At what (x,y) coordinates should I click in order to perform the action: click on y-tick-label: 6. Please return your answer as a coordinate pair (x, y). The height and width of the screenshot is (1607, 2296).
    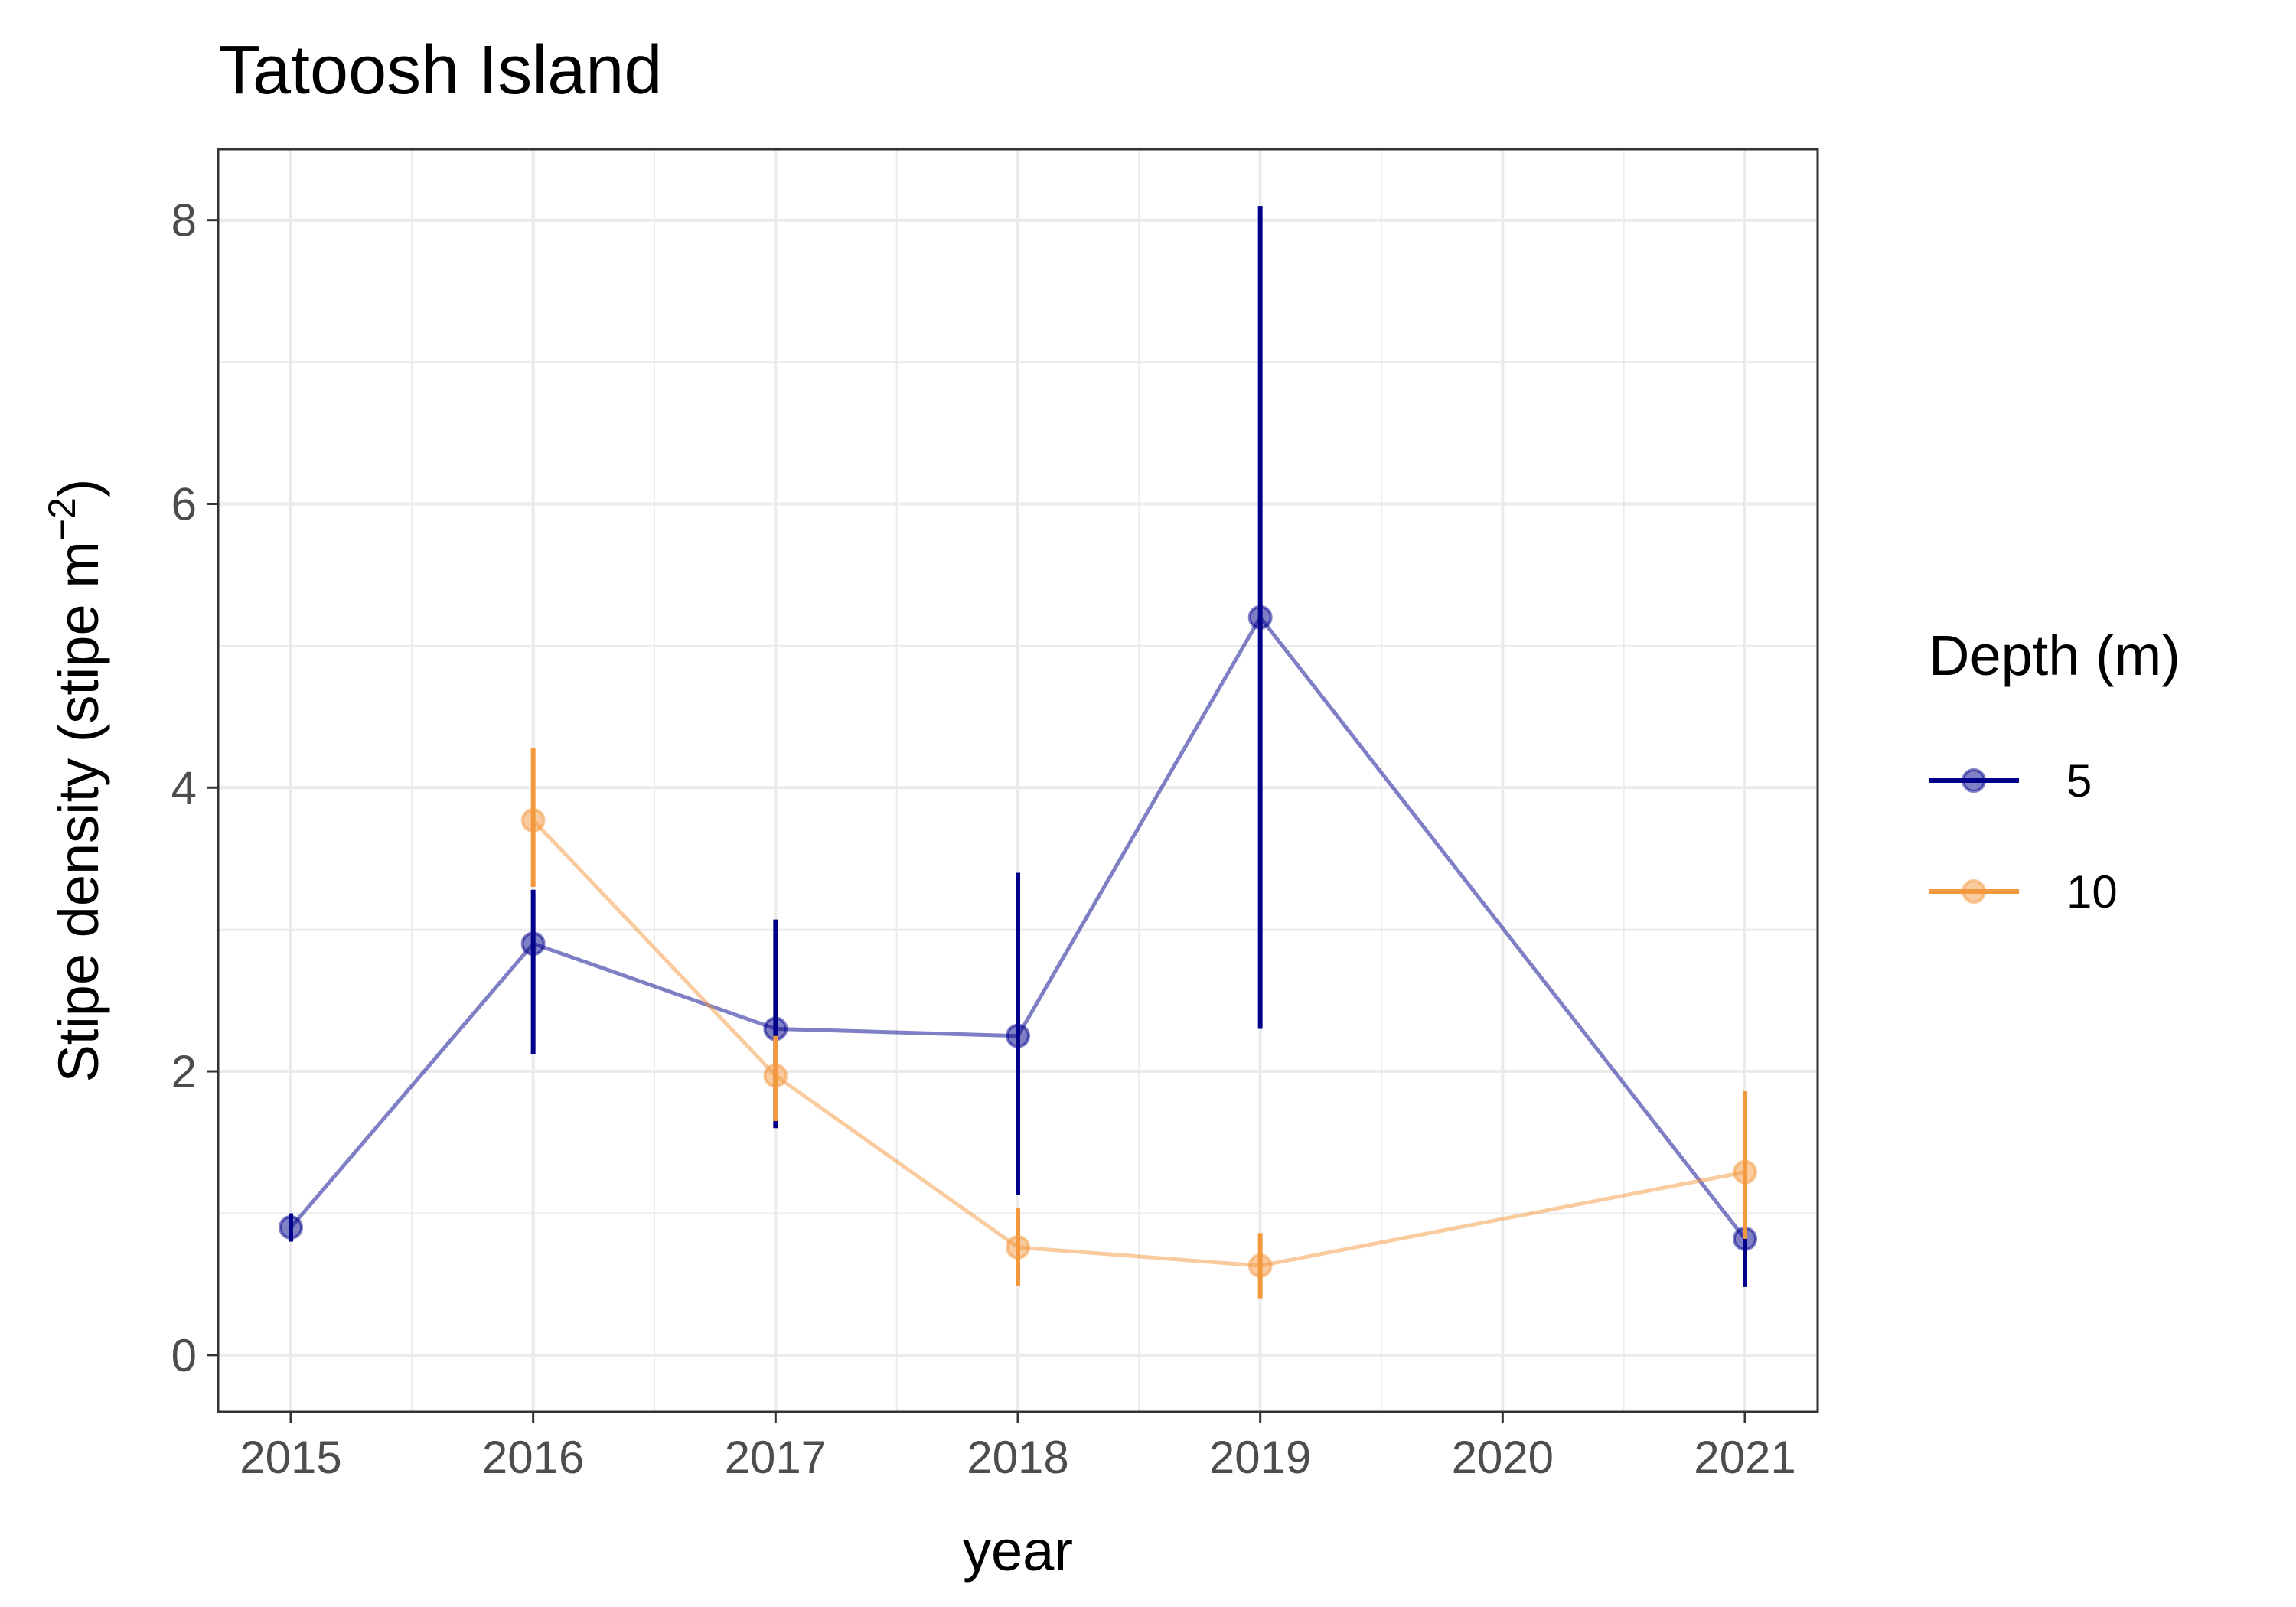
    Looking at the image, I should click on (184, 504).